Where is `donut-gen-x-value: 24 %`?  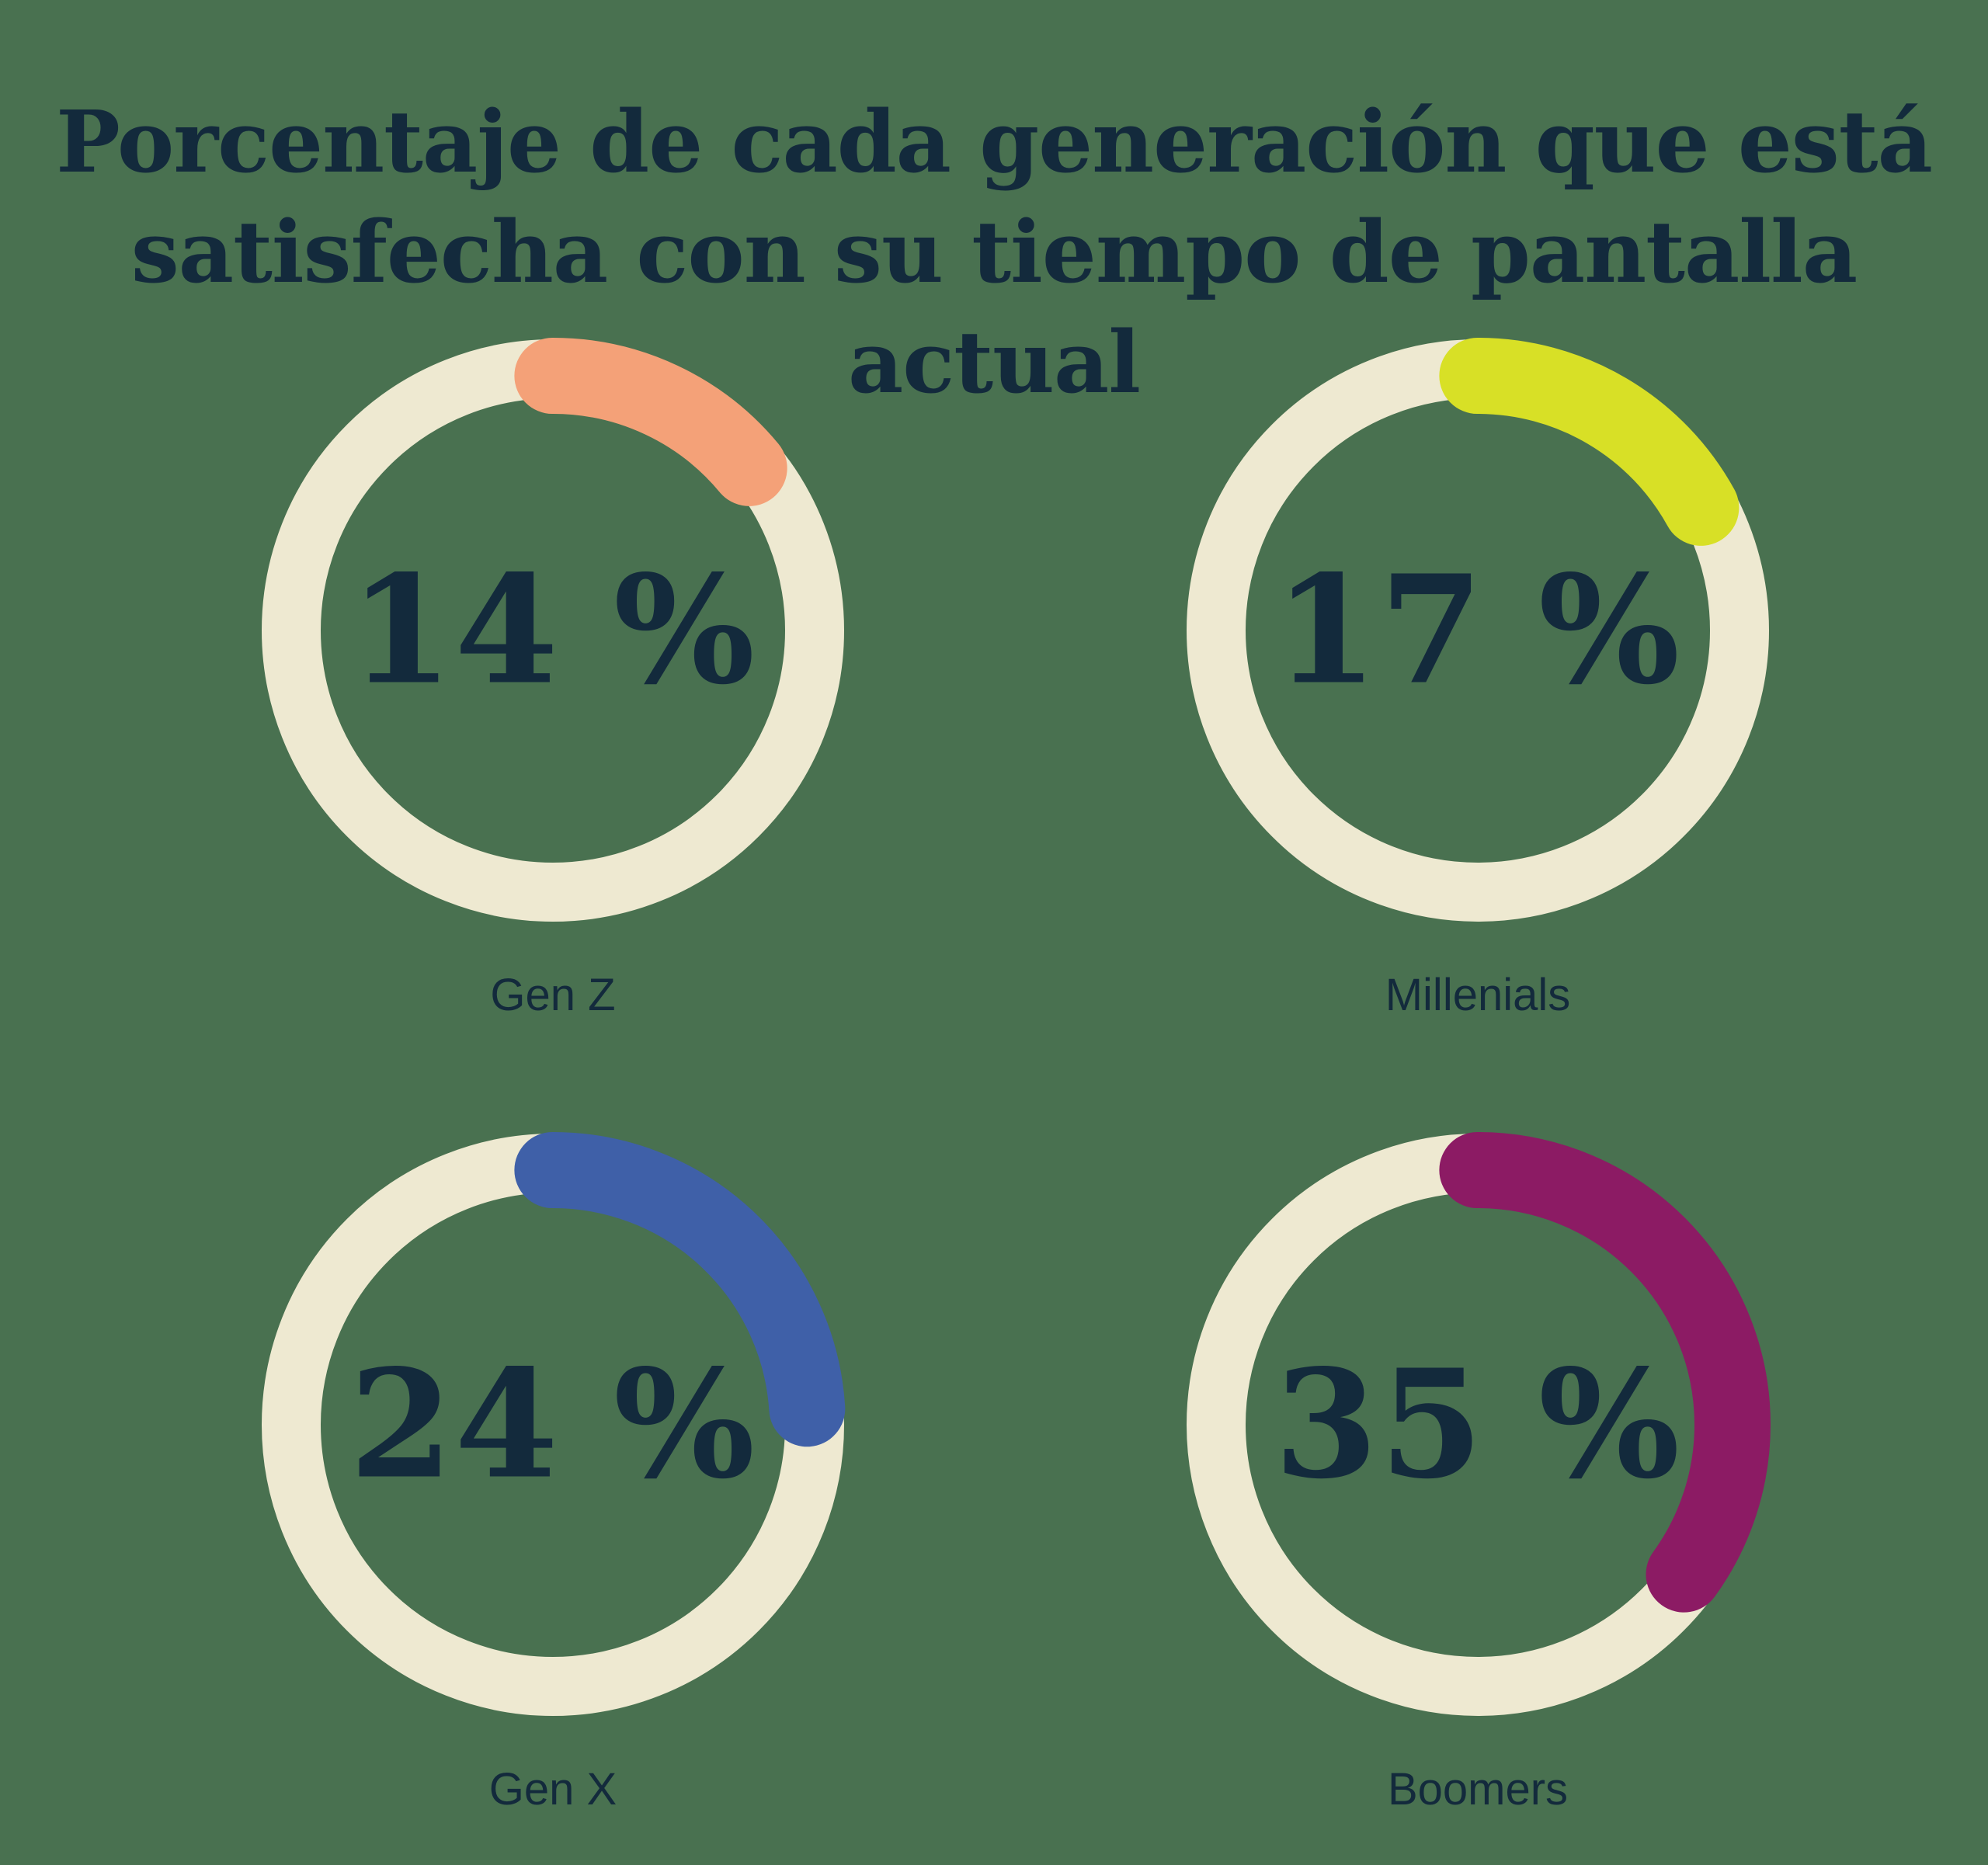 donut-gen-x-value: 24 % is located at coordinates (552, 1425).